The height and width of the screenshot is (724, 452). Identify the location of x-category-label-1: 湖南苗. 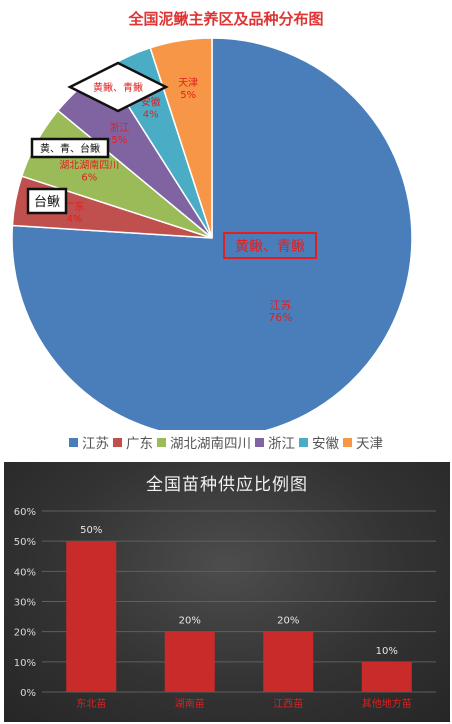
(190, 703).